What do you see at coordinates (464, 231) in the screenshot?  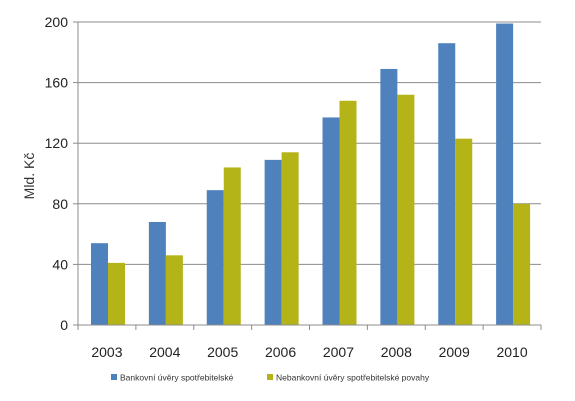 I see `bar-nonbank-2009` at bounding box center [464, 231].